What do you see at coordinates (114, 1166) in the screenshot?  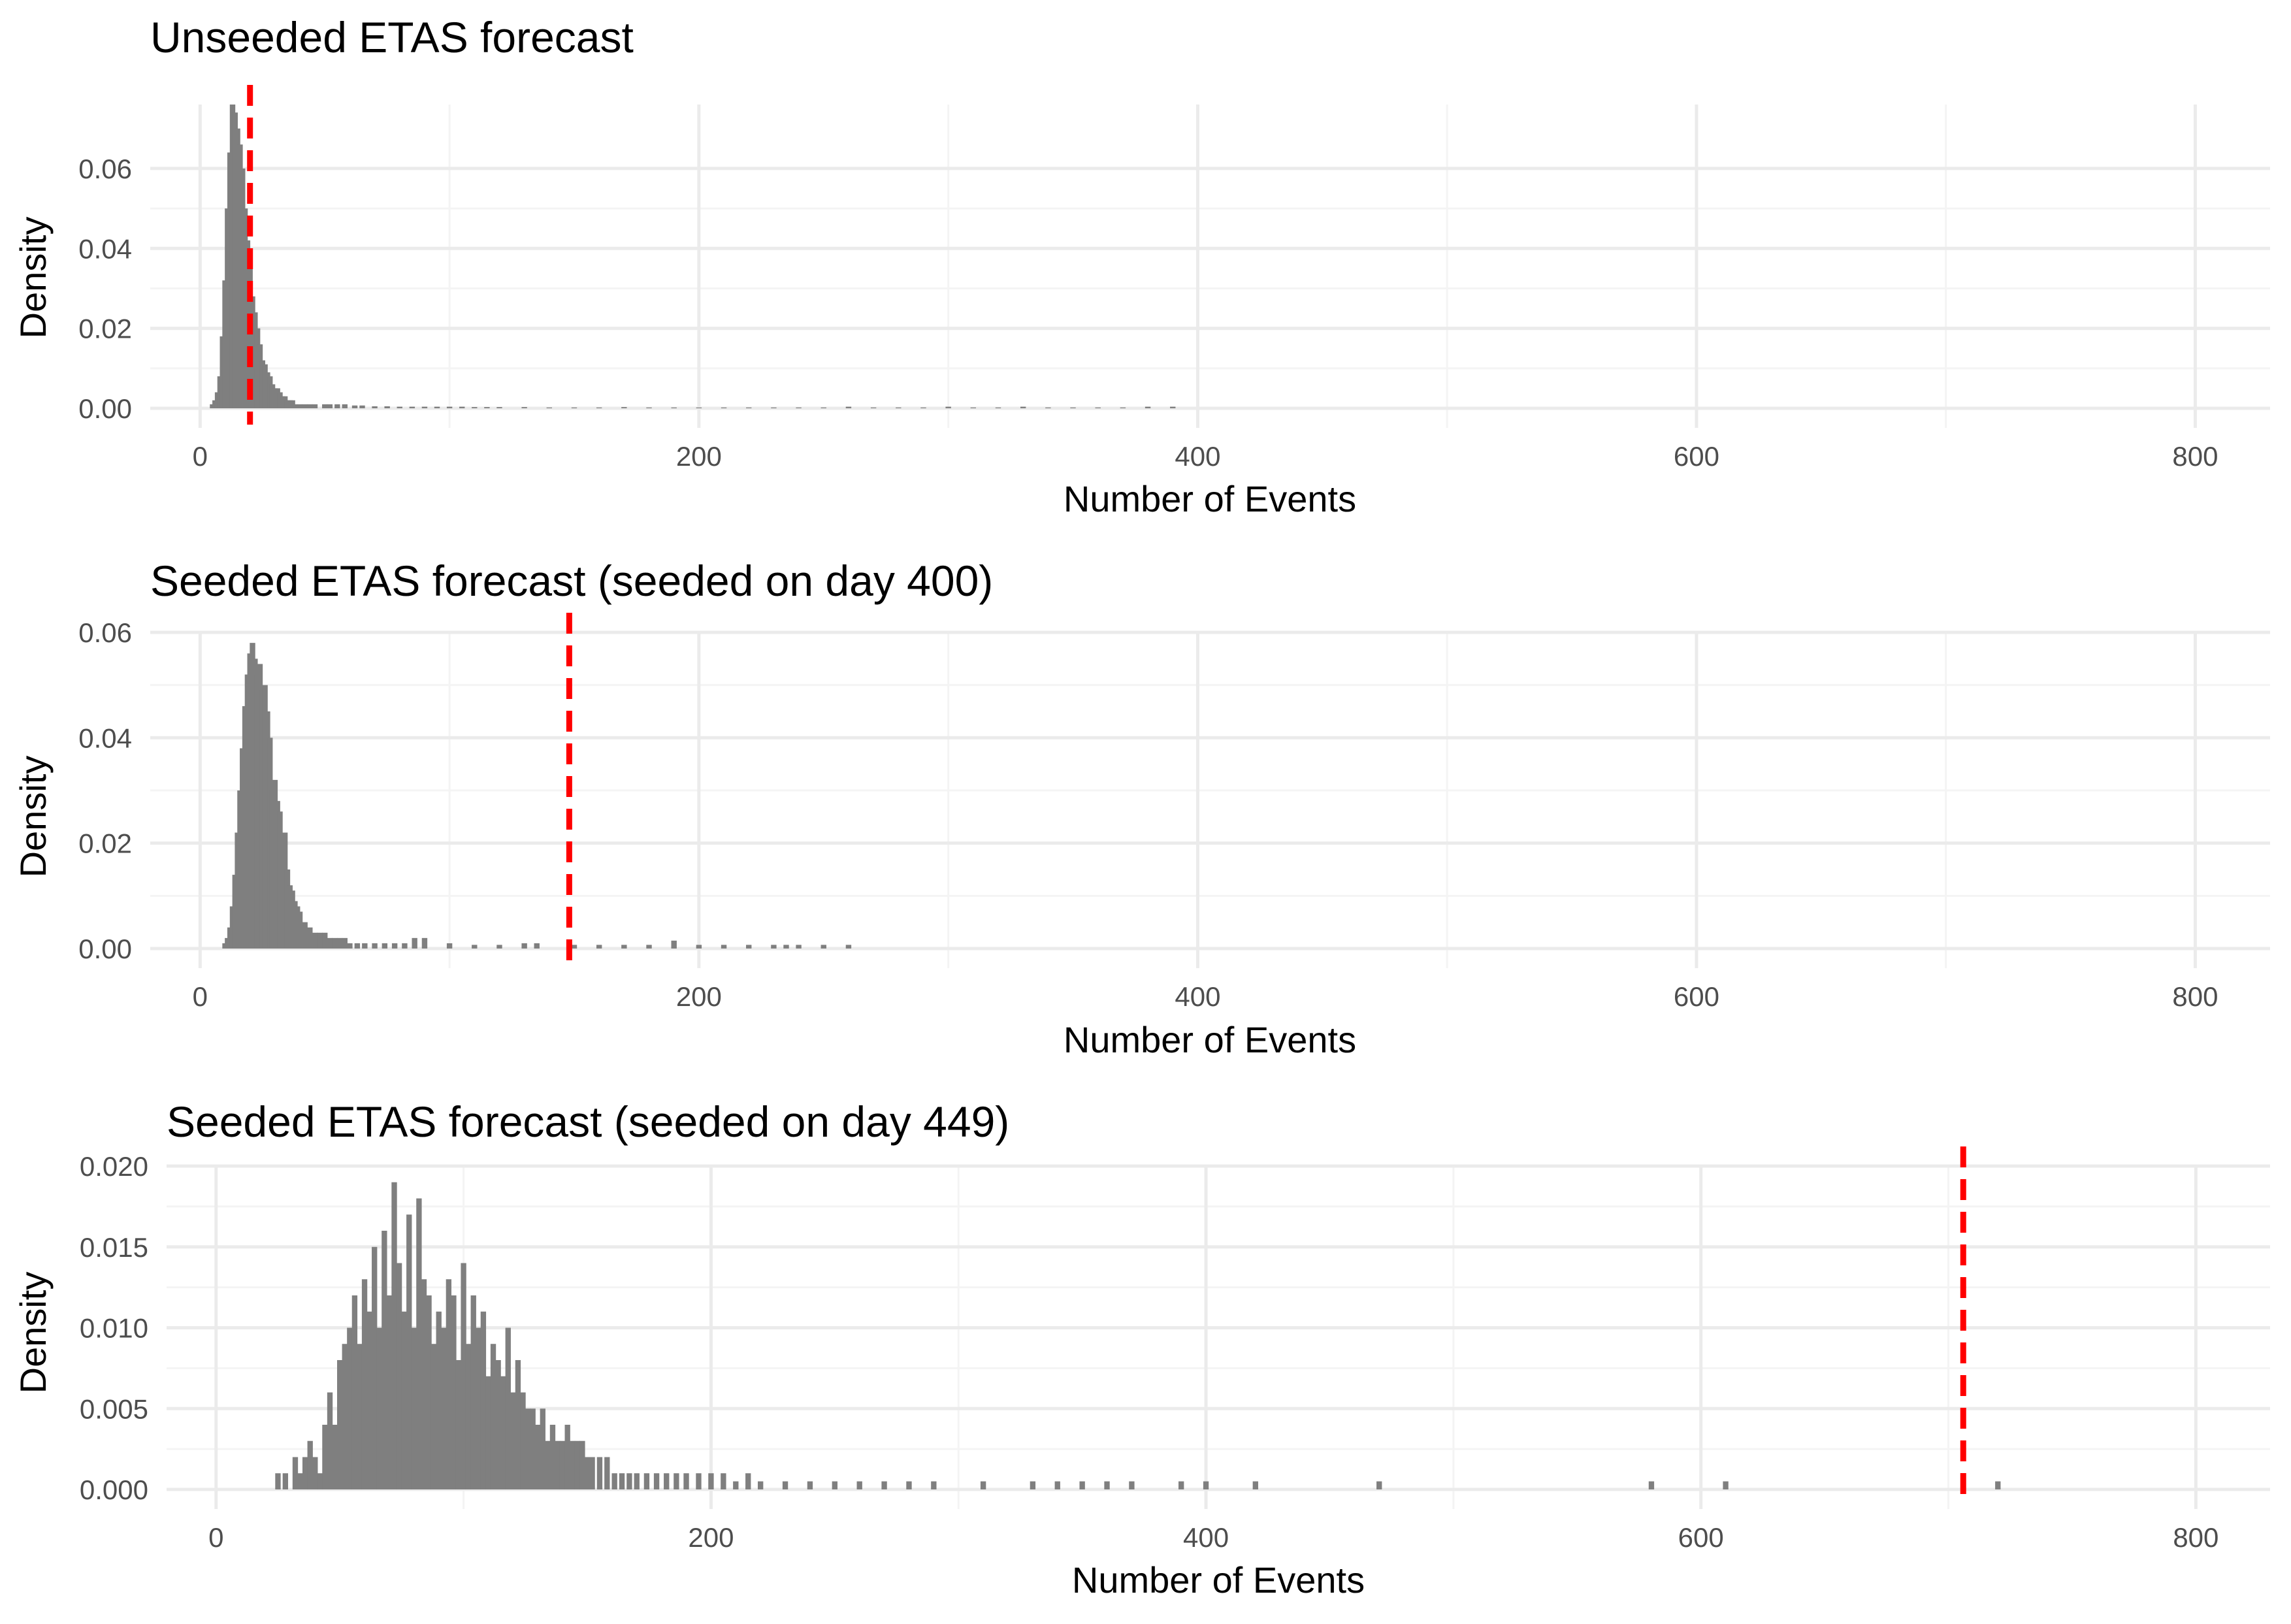 I see `y-tick-label: 0.020` at bounding box center [114, 1166].